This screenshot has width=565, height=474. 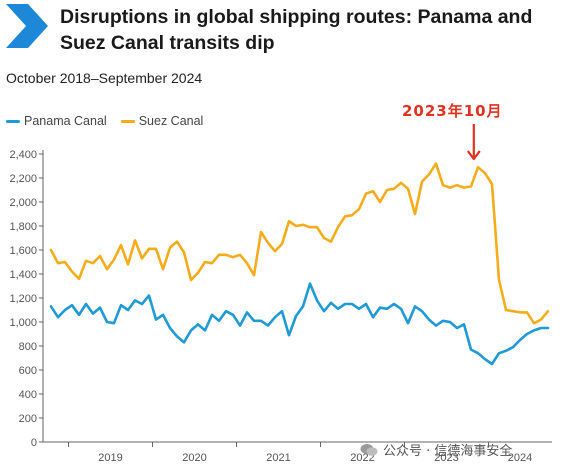 What do you see at coordinates (65, 121) in the screenshot?
I see `legend-label-panama: Panama Canal` at bounding box center [65, 121].